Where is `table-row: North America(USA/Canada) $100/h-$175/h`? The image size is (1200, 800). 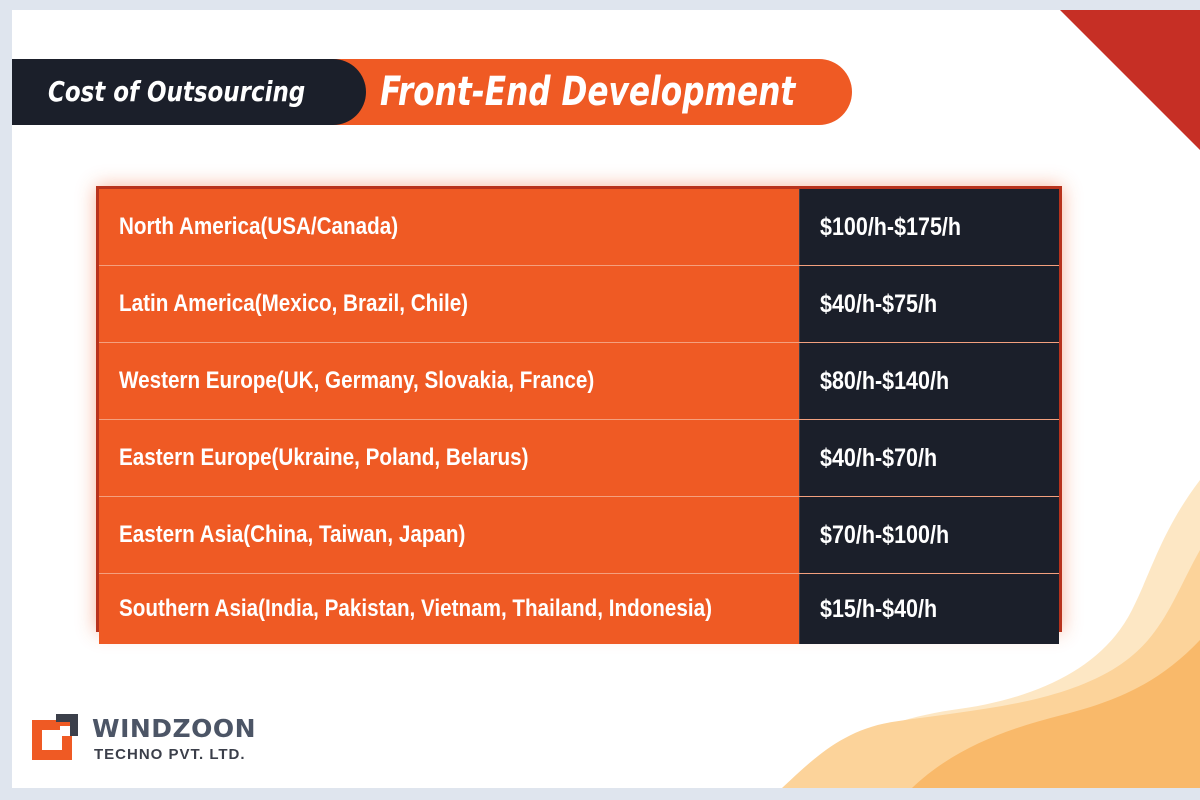
table-row: North America(USA/Canada) $100/h-$175/h is located at coordinates (579, 227).